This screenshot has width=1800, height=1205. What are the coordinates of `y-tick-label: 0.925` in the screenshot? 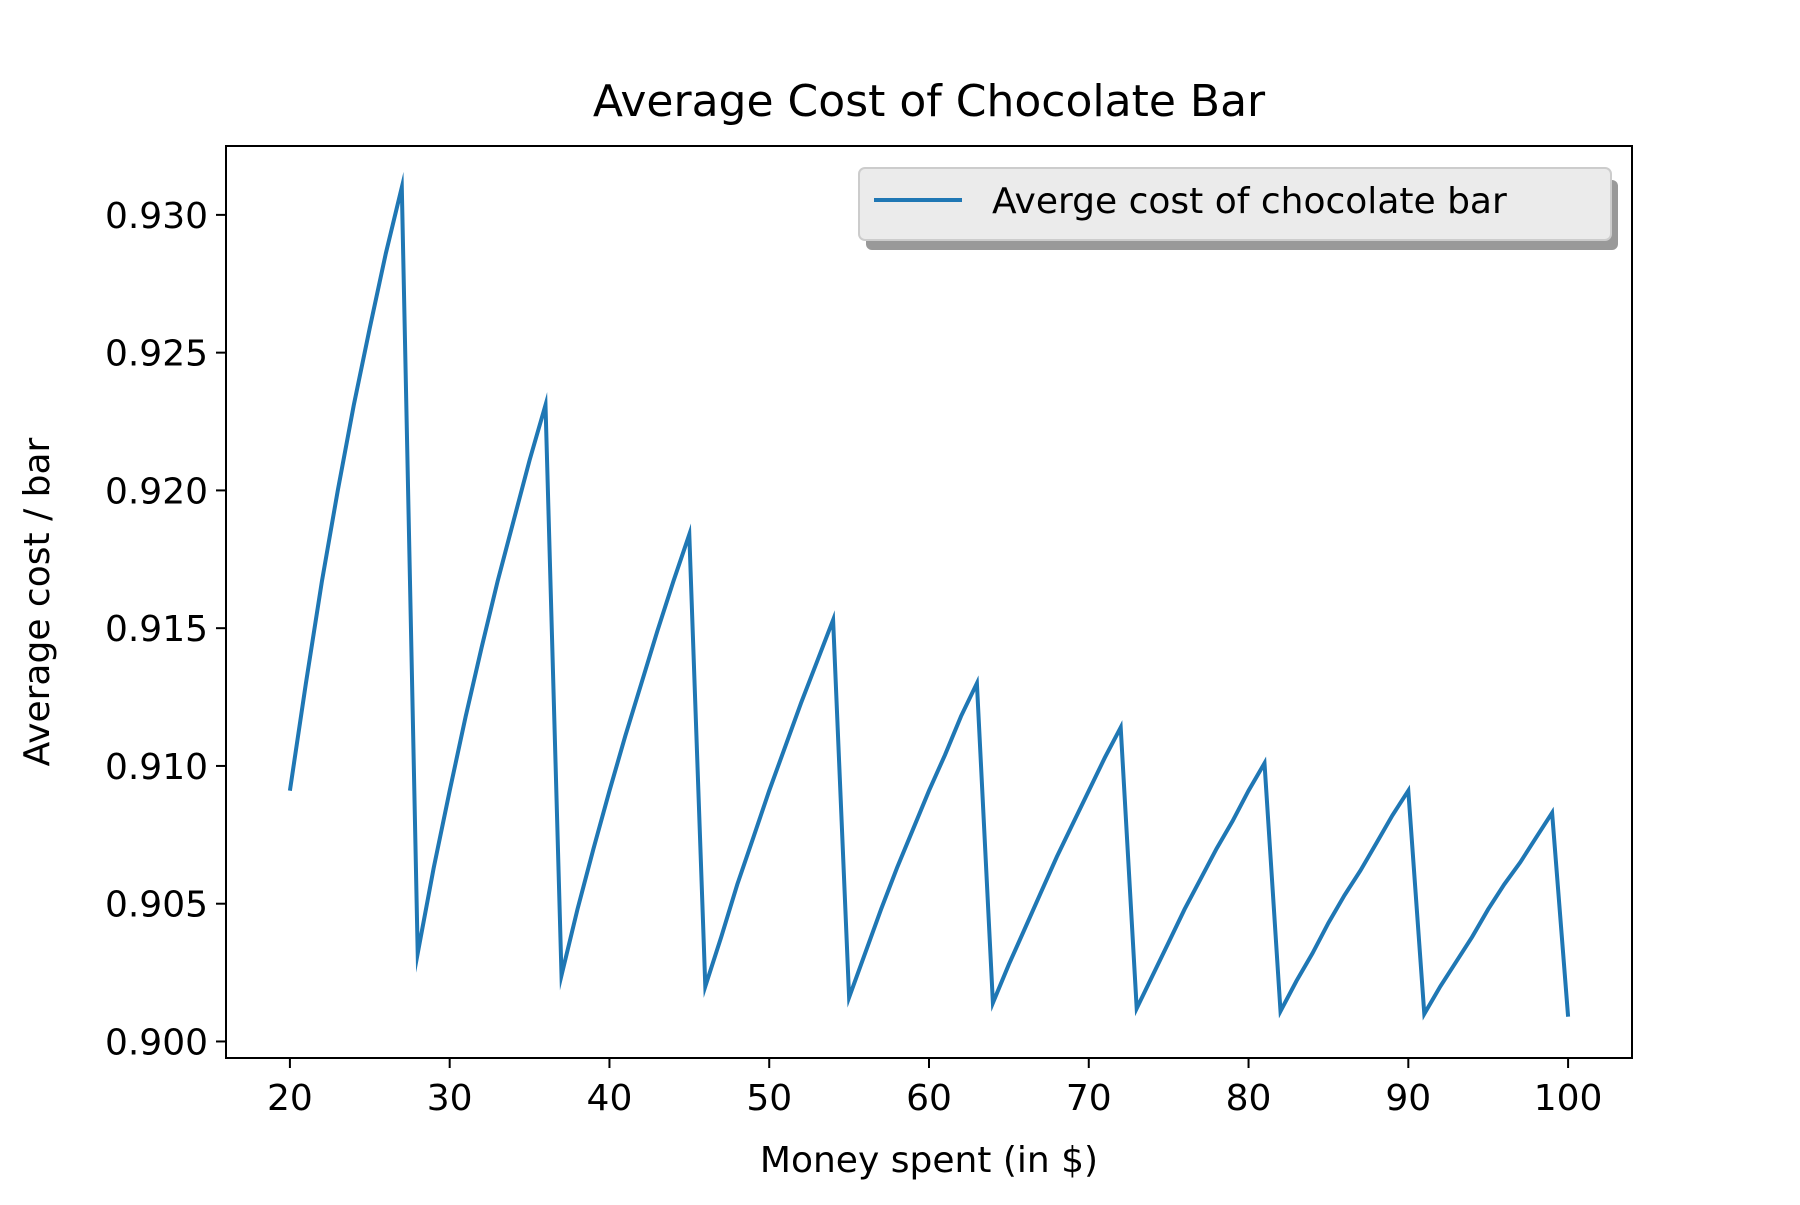 It's located at (156, 354).